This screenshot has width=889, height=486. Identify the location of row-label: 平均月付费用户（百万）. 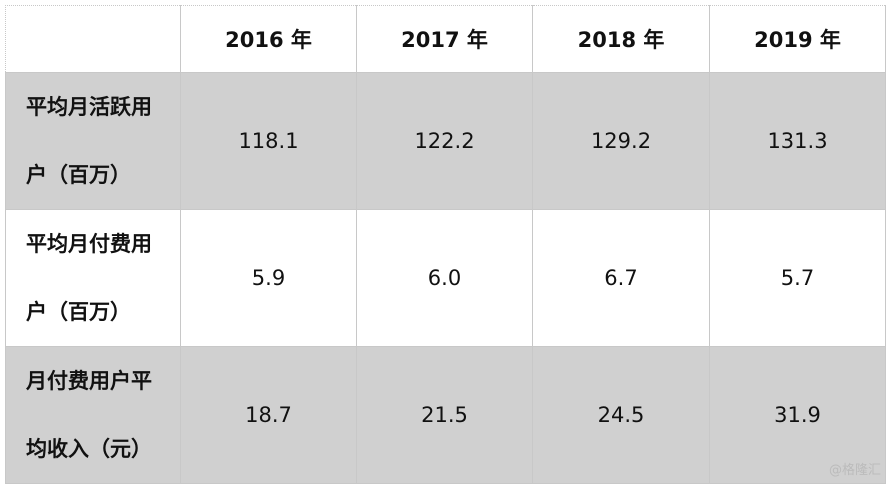
(93, 278).